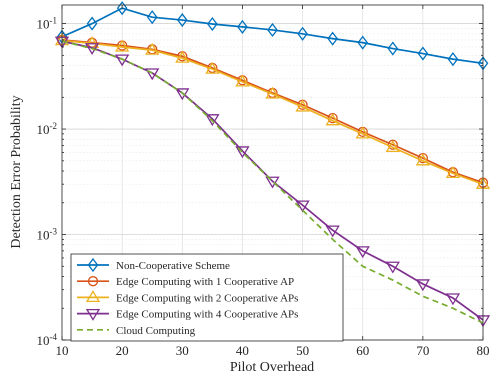 Image resolution: width=491 pixels, height=376 pixels. Describe the element at coordinates (302, 350) in the screenshot. I see `x-tick-label: 50` at that location.